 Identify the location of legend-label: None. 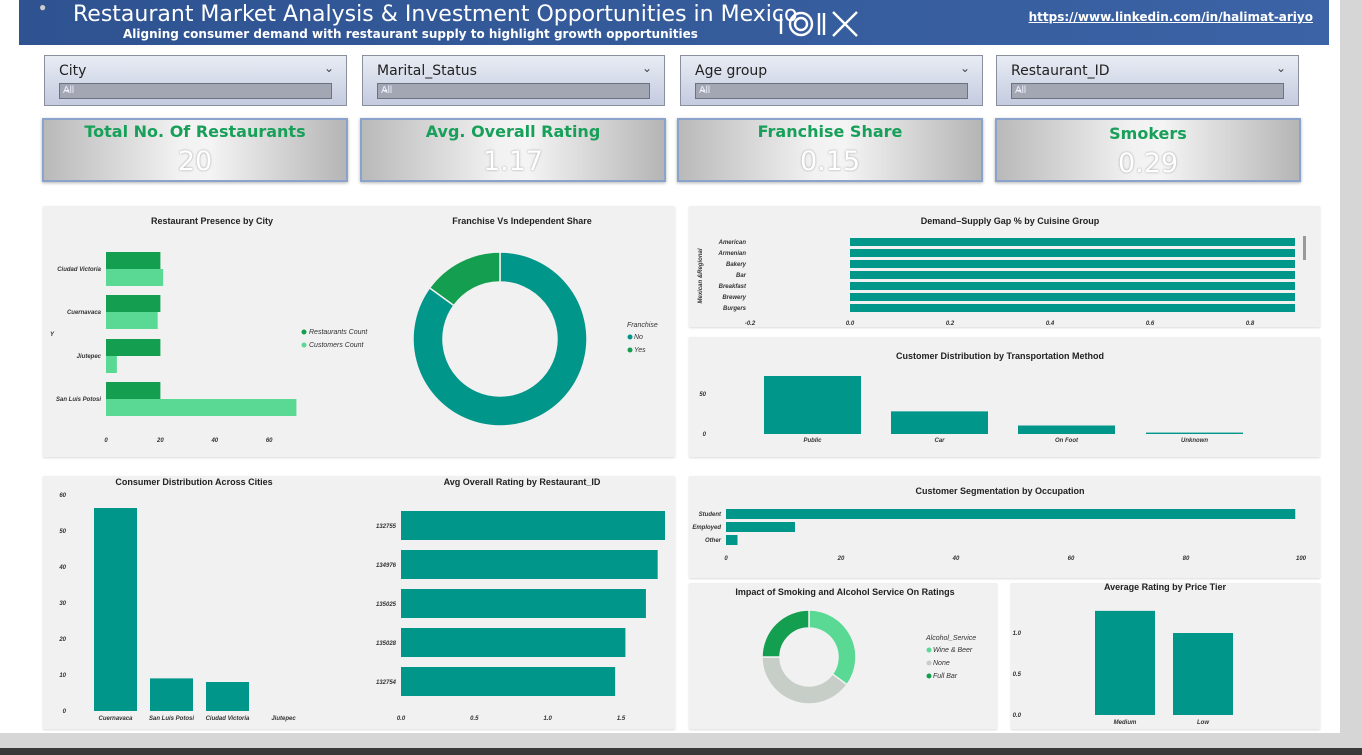
(941, 663).